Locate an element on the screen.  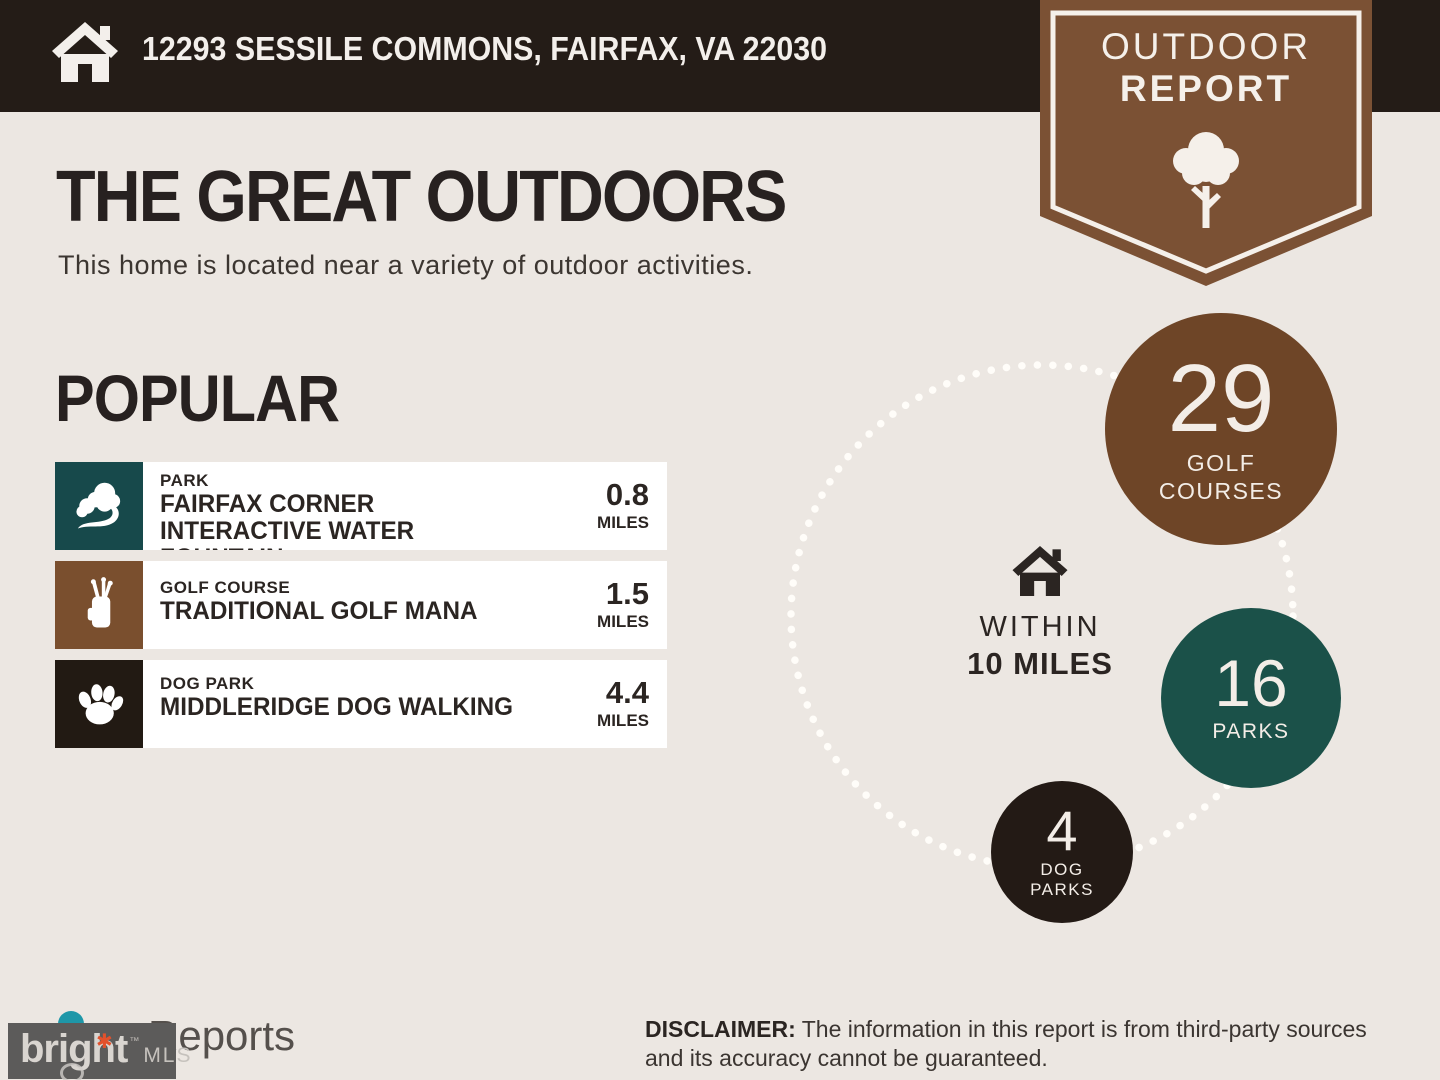
stat-golf-courses: 29 GOLF COURSES is located at coordinates (1221, 429).